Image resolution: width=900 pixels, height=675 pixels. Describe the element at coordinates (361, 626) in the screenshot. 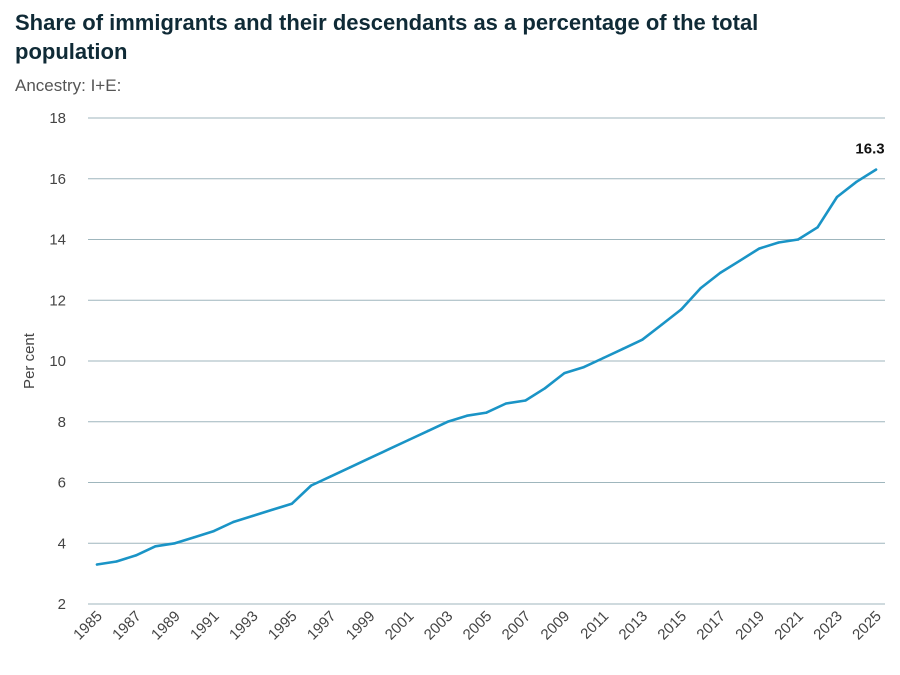

I see `x-tick-label: 1999` at that location.